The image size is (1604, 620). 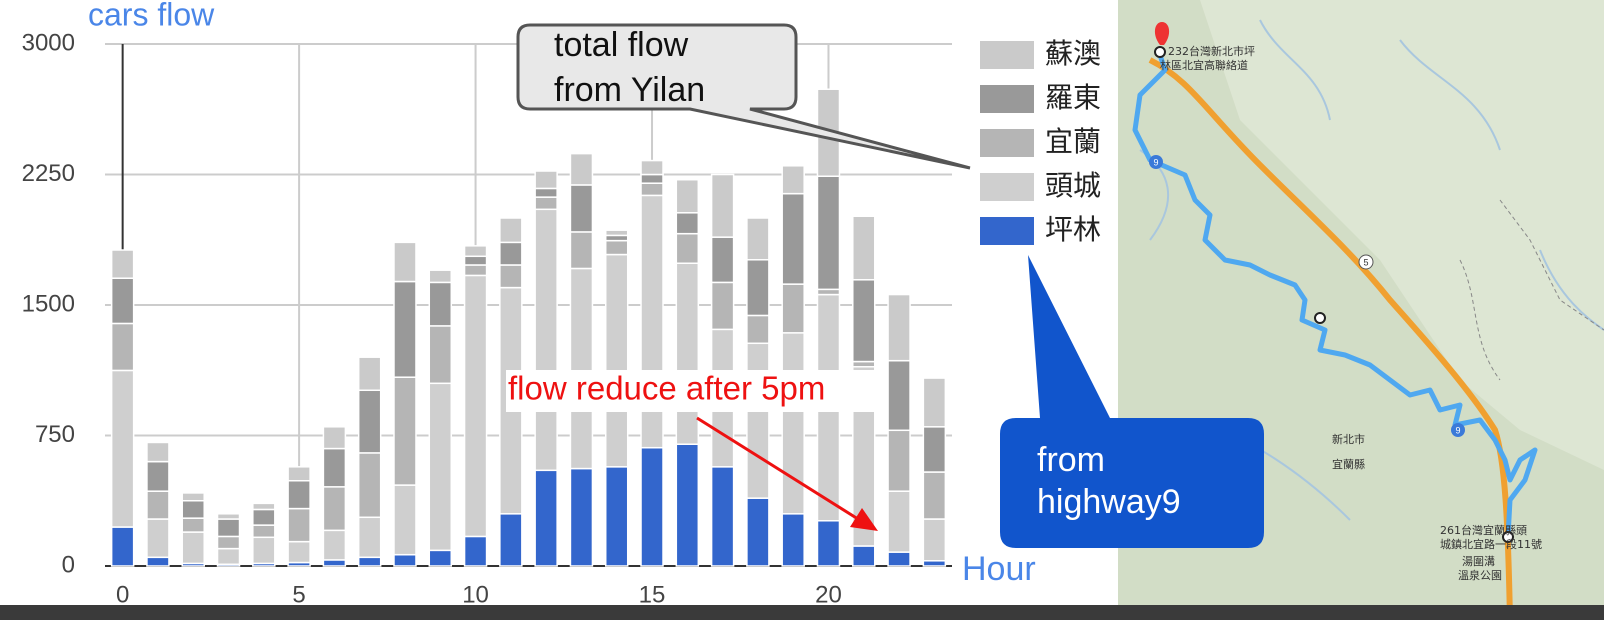 What do you see at coordinates (1531, 290) in the screenshot?
I see `boundary` at bounding box center [1531, 290].